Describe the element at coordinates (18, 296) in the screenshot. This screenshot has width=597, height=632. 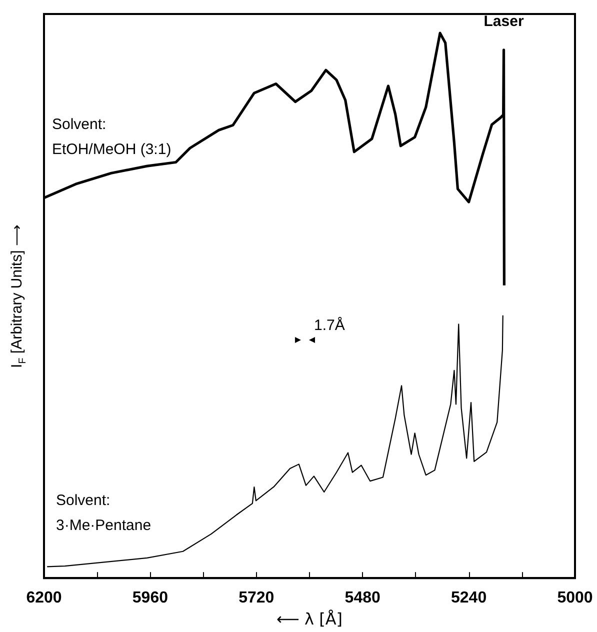
I see `y-axis-title: IF [Arbitrary Units] ⟶` at that location.